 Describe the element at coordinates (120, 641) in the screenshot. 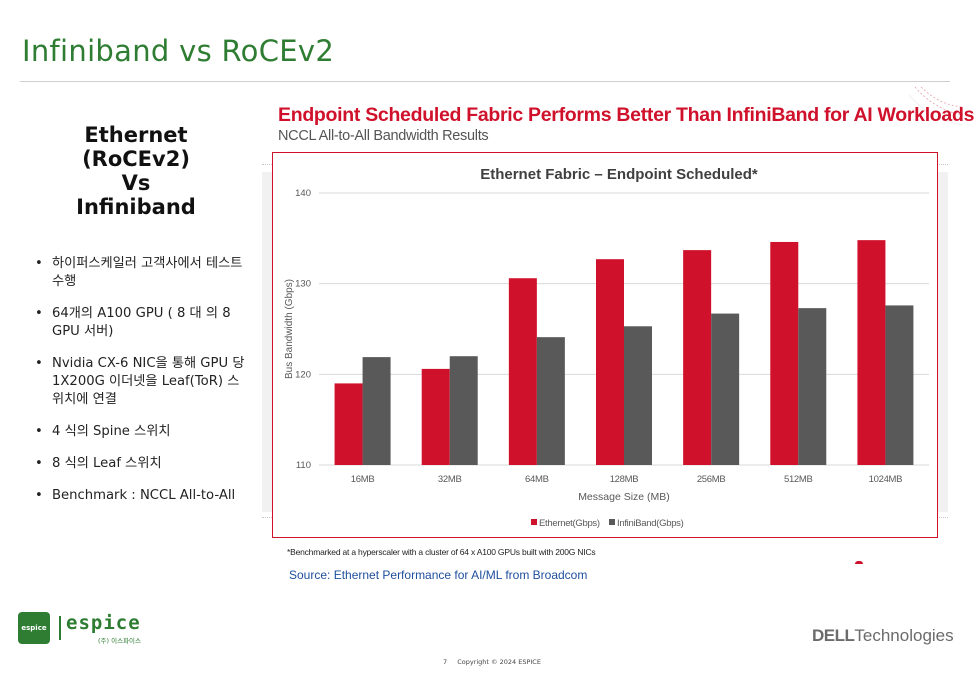

I see `espice-korean-name: (주) 이스파이스` at that location.